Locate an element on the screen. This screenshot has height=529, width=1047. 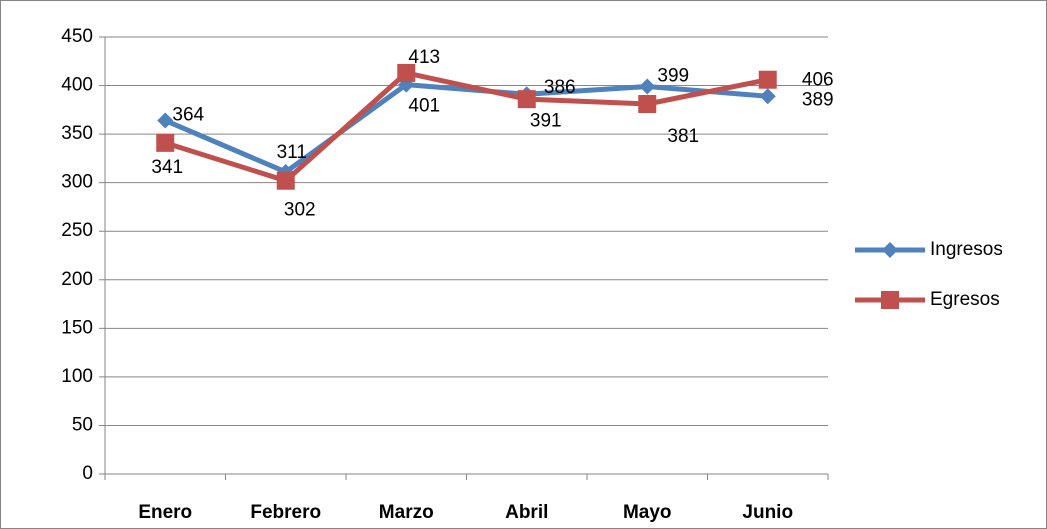
y-tick-label: 300 is located at coordinates (77, 182).